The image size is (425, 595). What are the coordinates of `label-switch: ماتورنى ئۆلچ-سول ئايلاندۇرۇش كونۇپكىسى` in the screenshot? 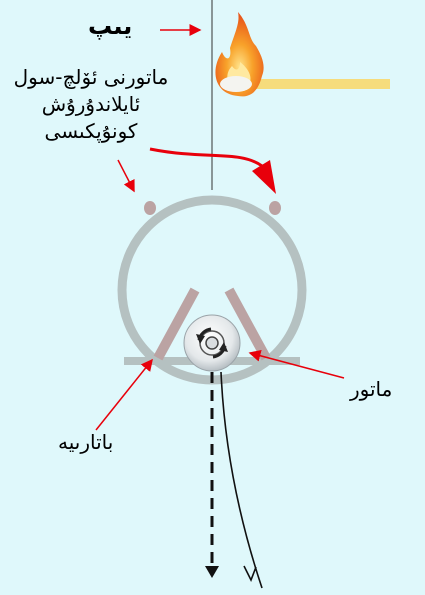 It's located at (91, 104).